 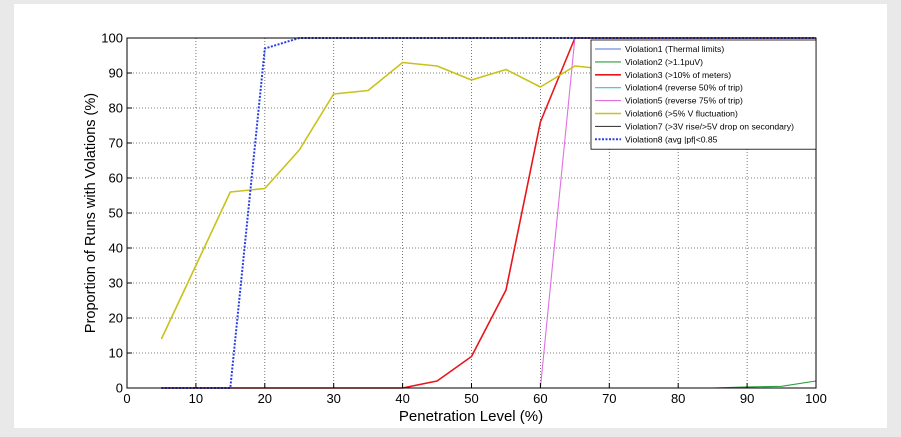 What do you see at coordinates (126, 398) in the screenshot?
I see `x-tick-label: 0` at bounding box center [126, 398].